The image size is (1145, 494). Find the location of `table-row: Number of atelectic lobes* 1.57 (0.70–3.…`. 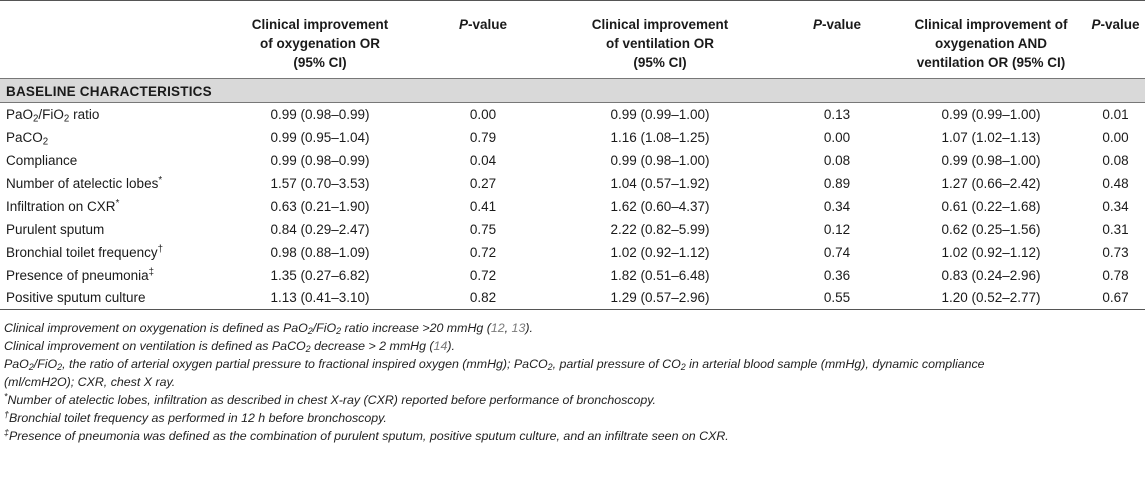

table-row: Number of atelectic lobes* 1.57 (0.70–3.… is located at coordinates (572, 183).